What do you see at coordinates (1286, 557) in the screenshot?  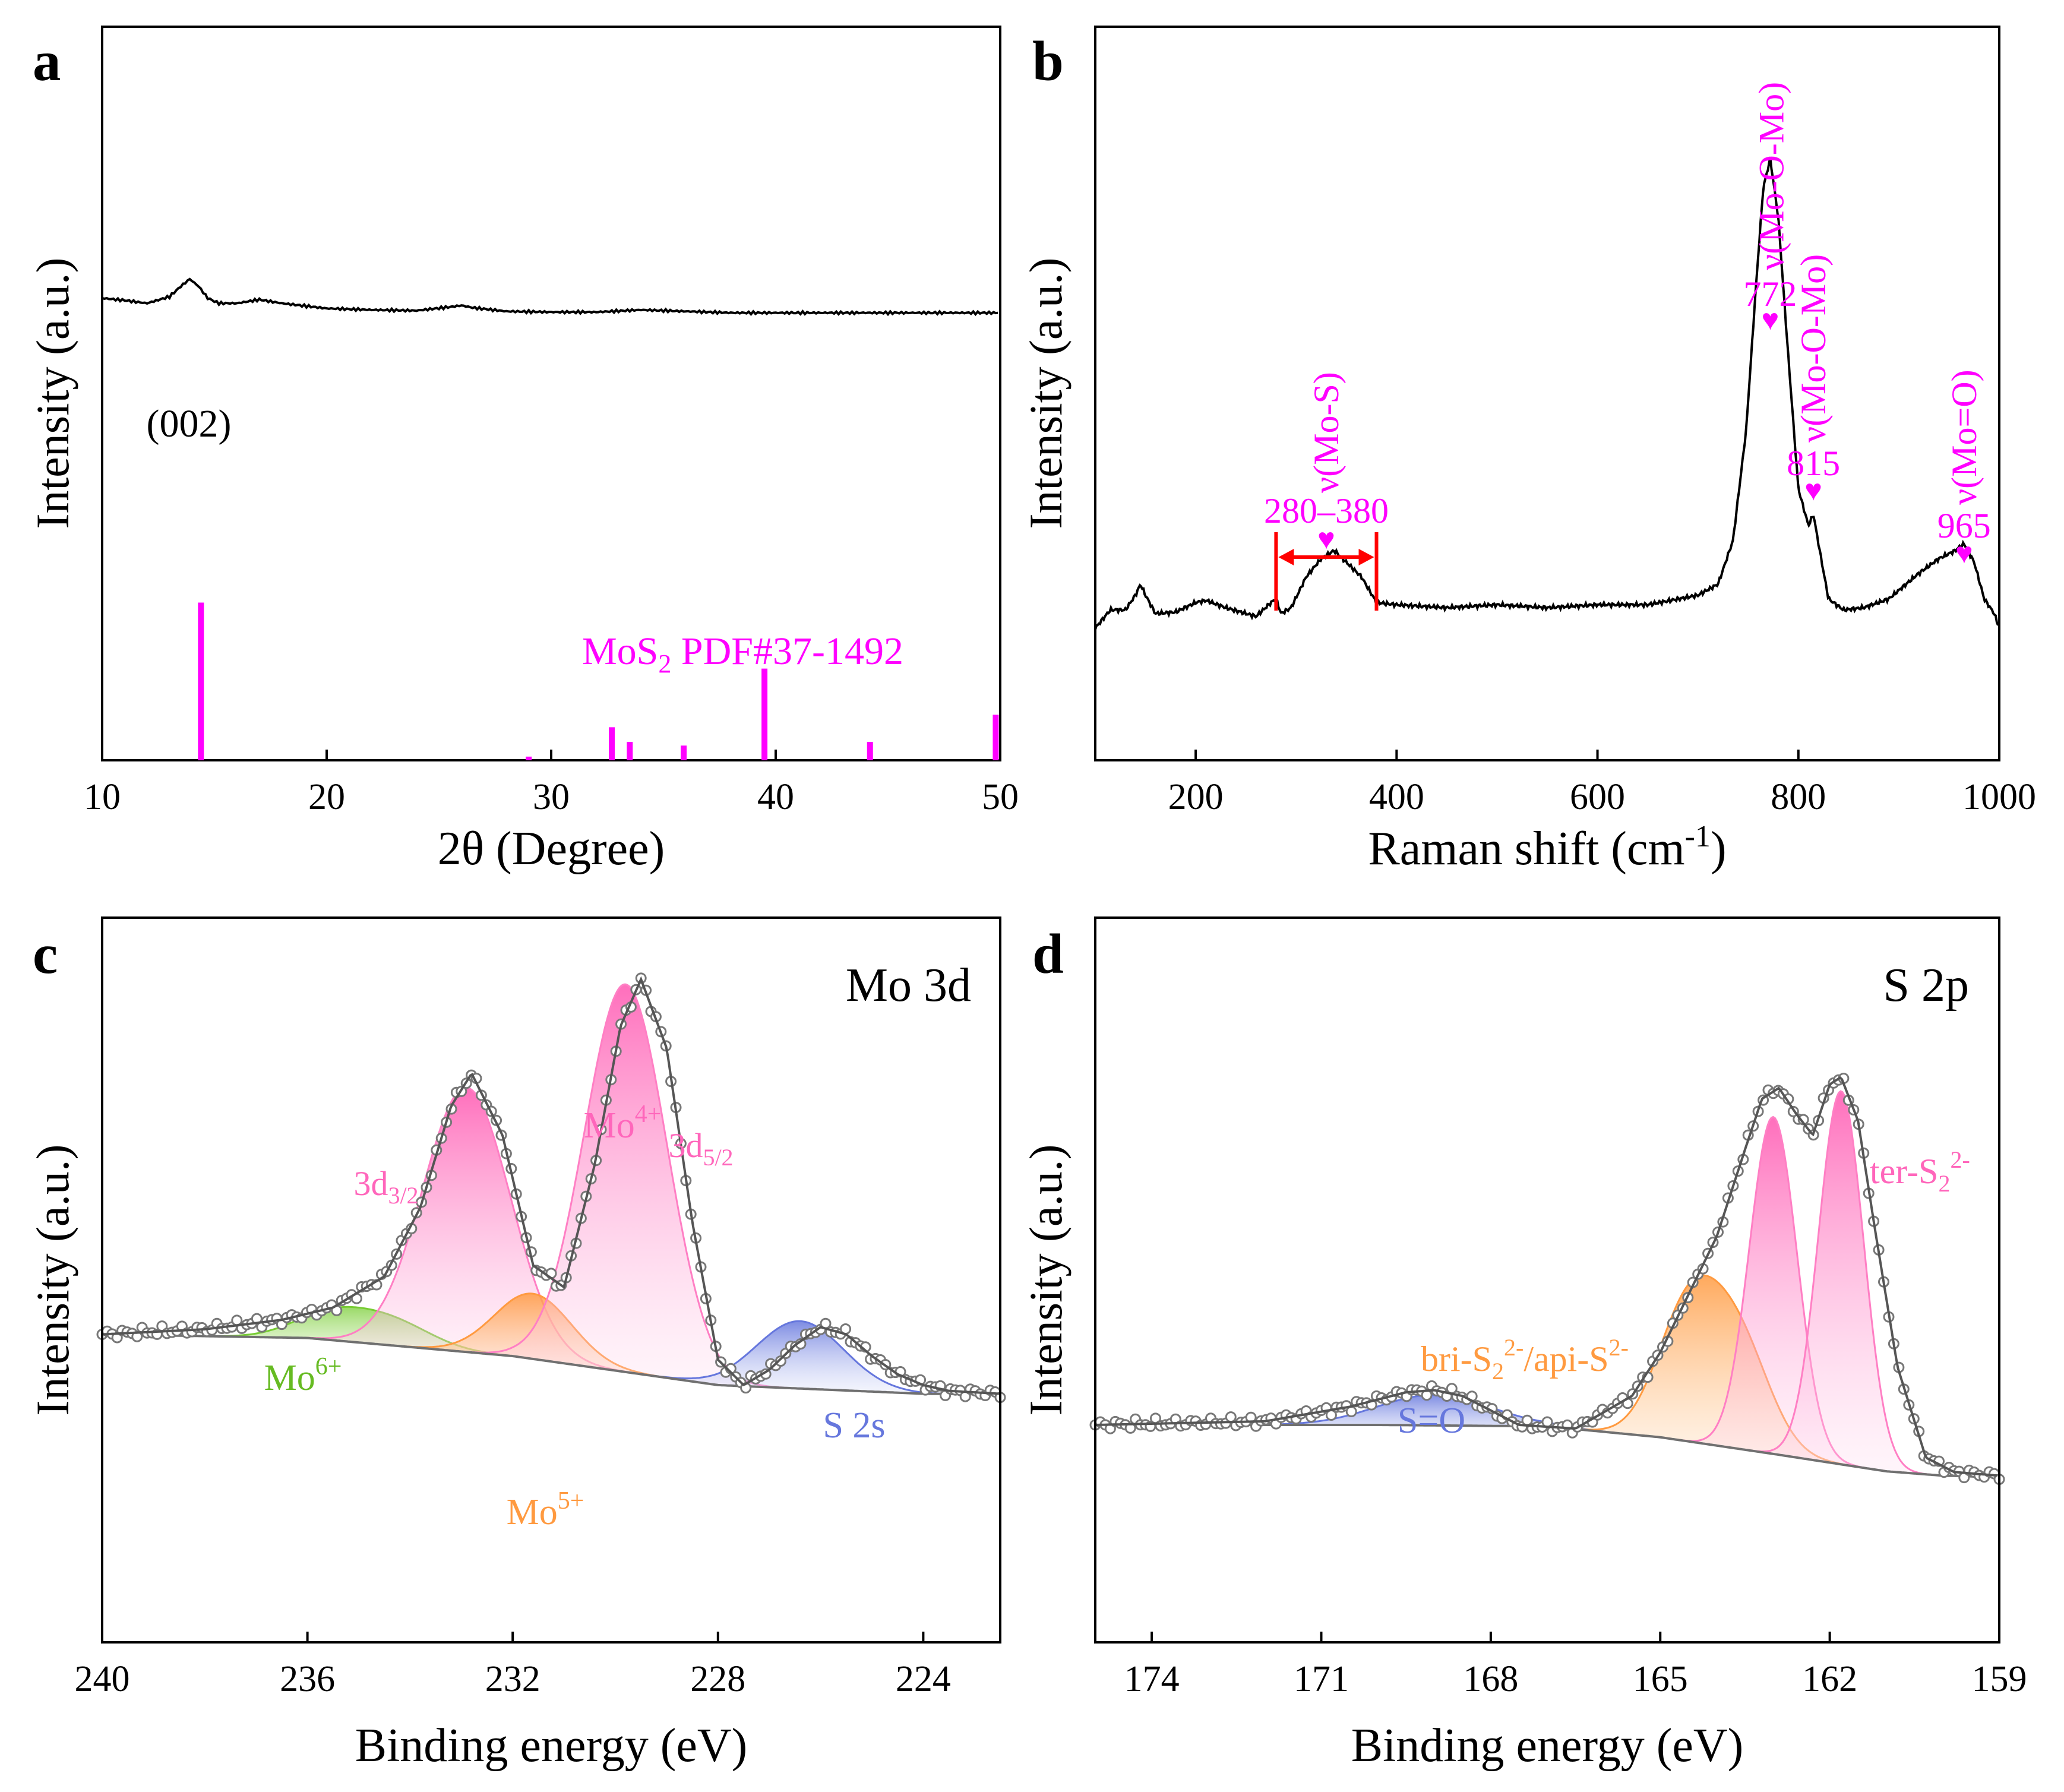 I see `arrow-left-icon` at bounding box center [1286, 557].